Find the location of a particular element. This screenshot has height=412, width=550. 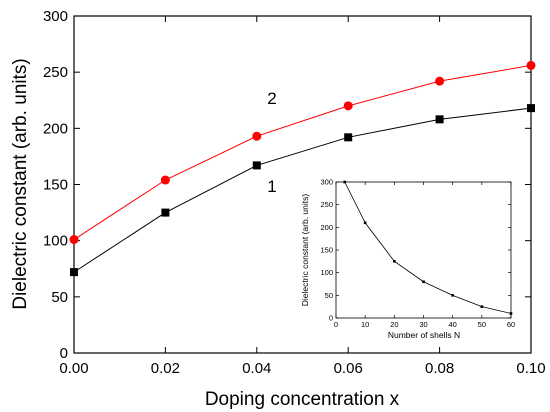

inset-y-tick-label: 50 is located at coordinates (329, 295).